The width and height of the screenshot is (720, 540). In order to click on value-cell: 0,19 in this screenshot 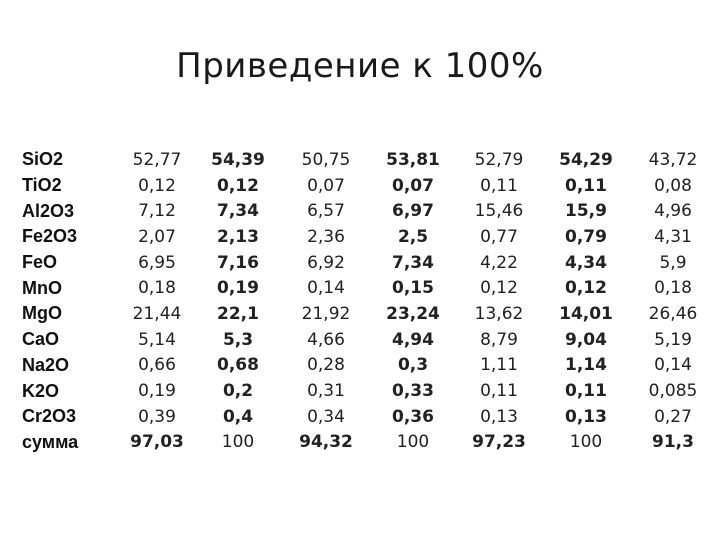, I will do `click(157, 391)`.